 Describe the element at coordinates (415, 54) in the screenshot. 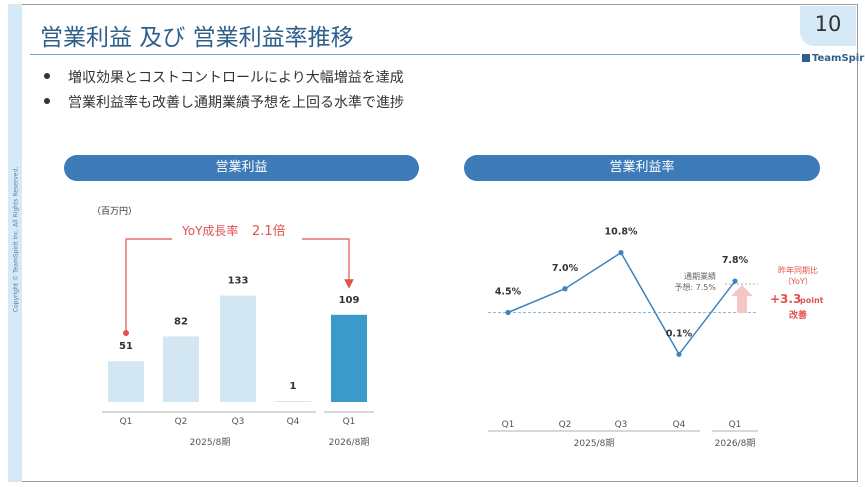

I see `title-divider` at that location.